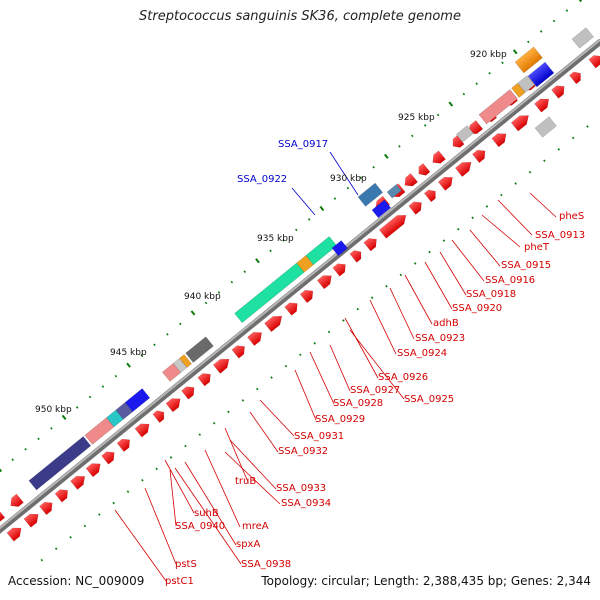  Describe the element at coordinates (137, 400) in the screenshot. I see `blue-block-shape` at that location.